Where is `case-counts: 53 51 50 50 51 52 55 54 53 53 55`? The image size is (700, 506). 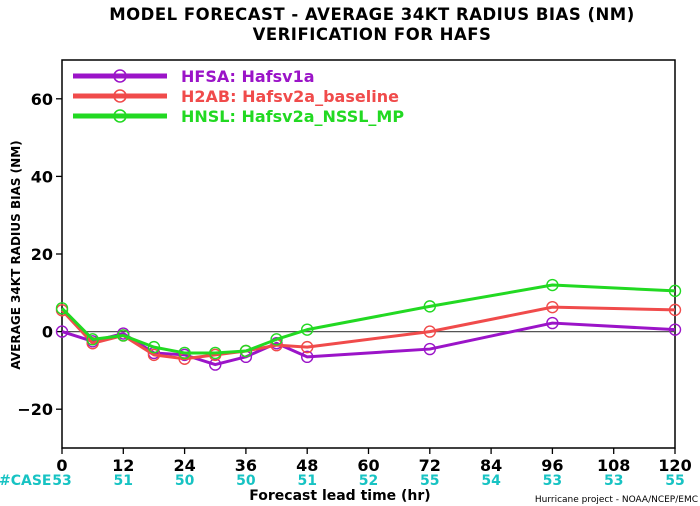
case-counts: 53 51 50 50 51 52 55 54 53 53 55 is located at coordinates (368, 481).